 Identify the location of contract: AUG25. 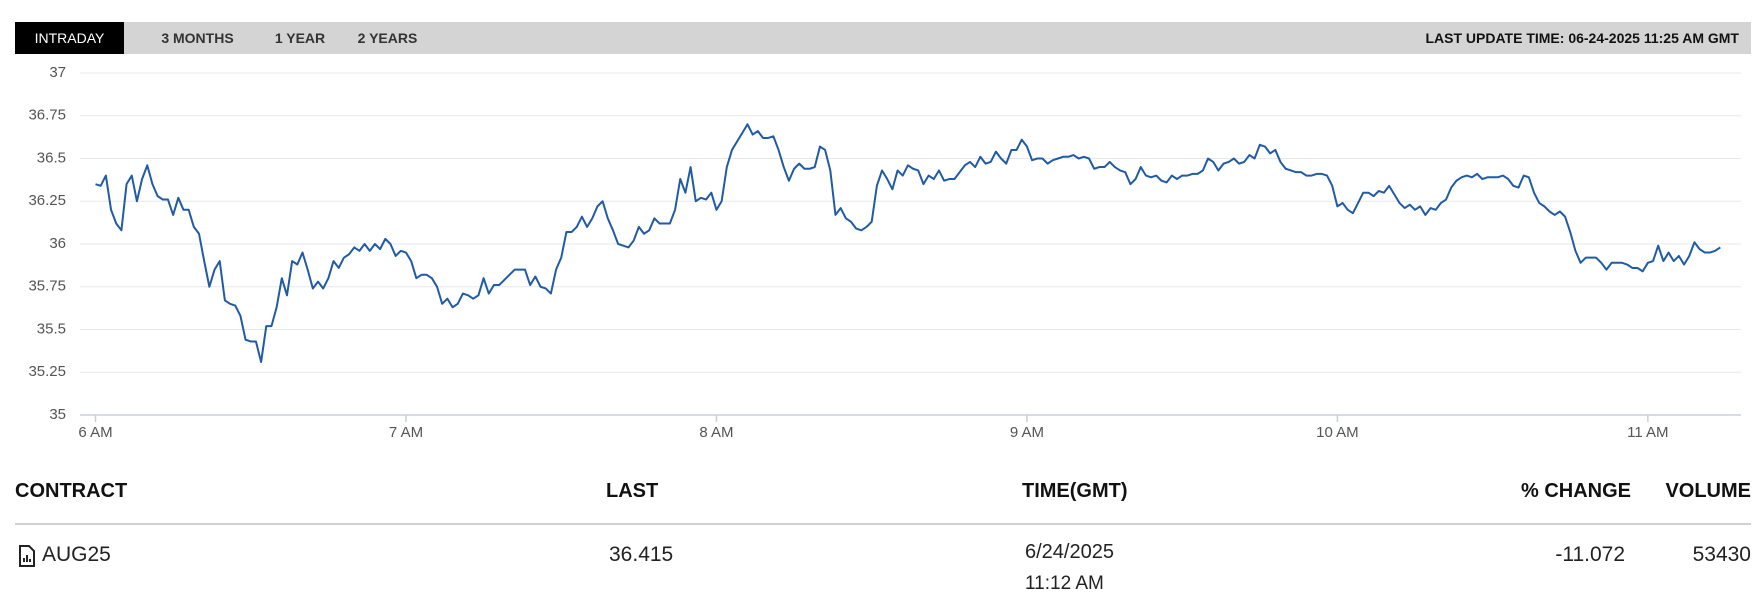
(76, 554).